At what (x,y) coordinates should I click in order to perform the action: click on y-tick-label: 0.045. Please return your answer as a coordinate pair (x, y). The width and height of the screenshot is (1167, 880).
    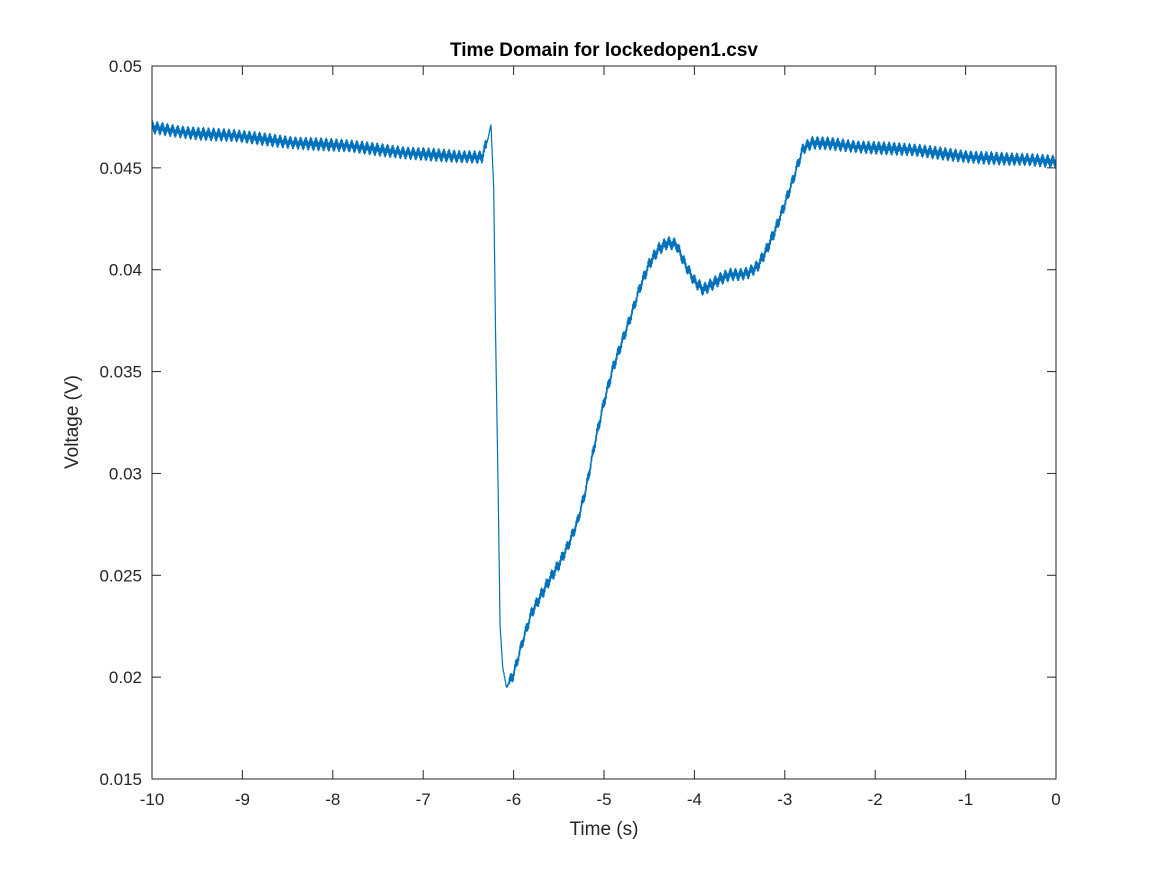
    Looking at the image, I should click on (120, 168).